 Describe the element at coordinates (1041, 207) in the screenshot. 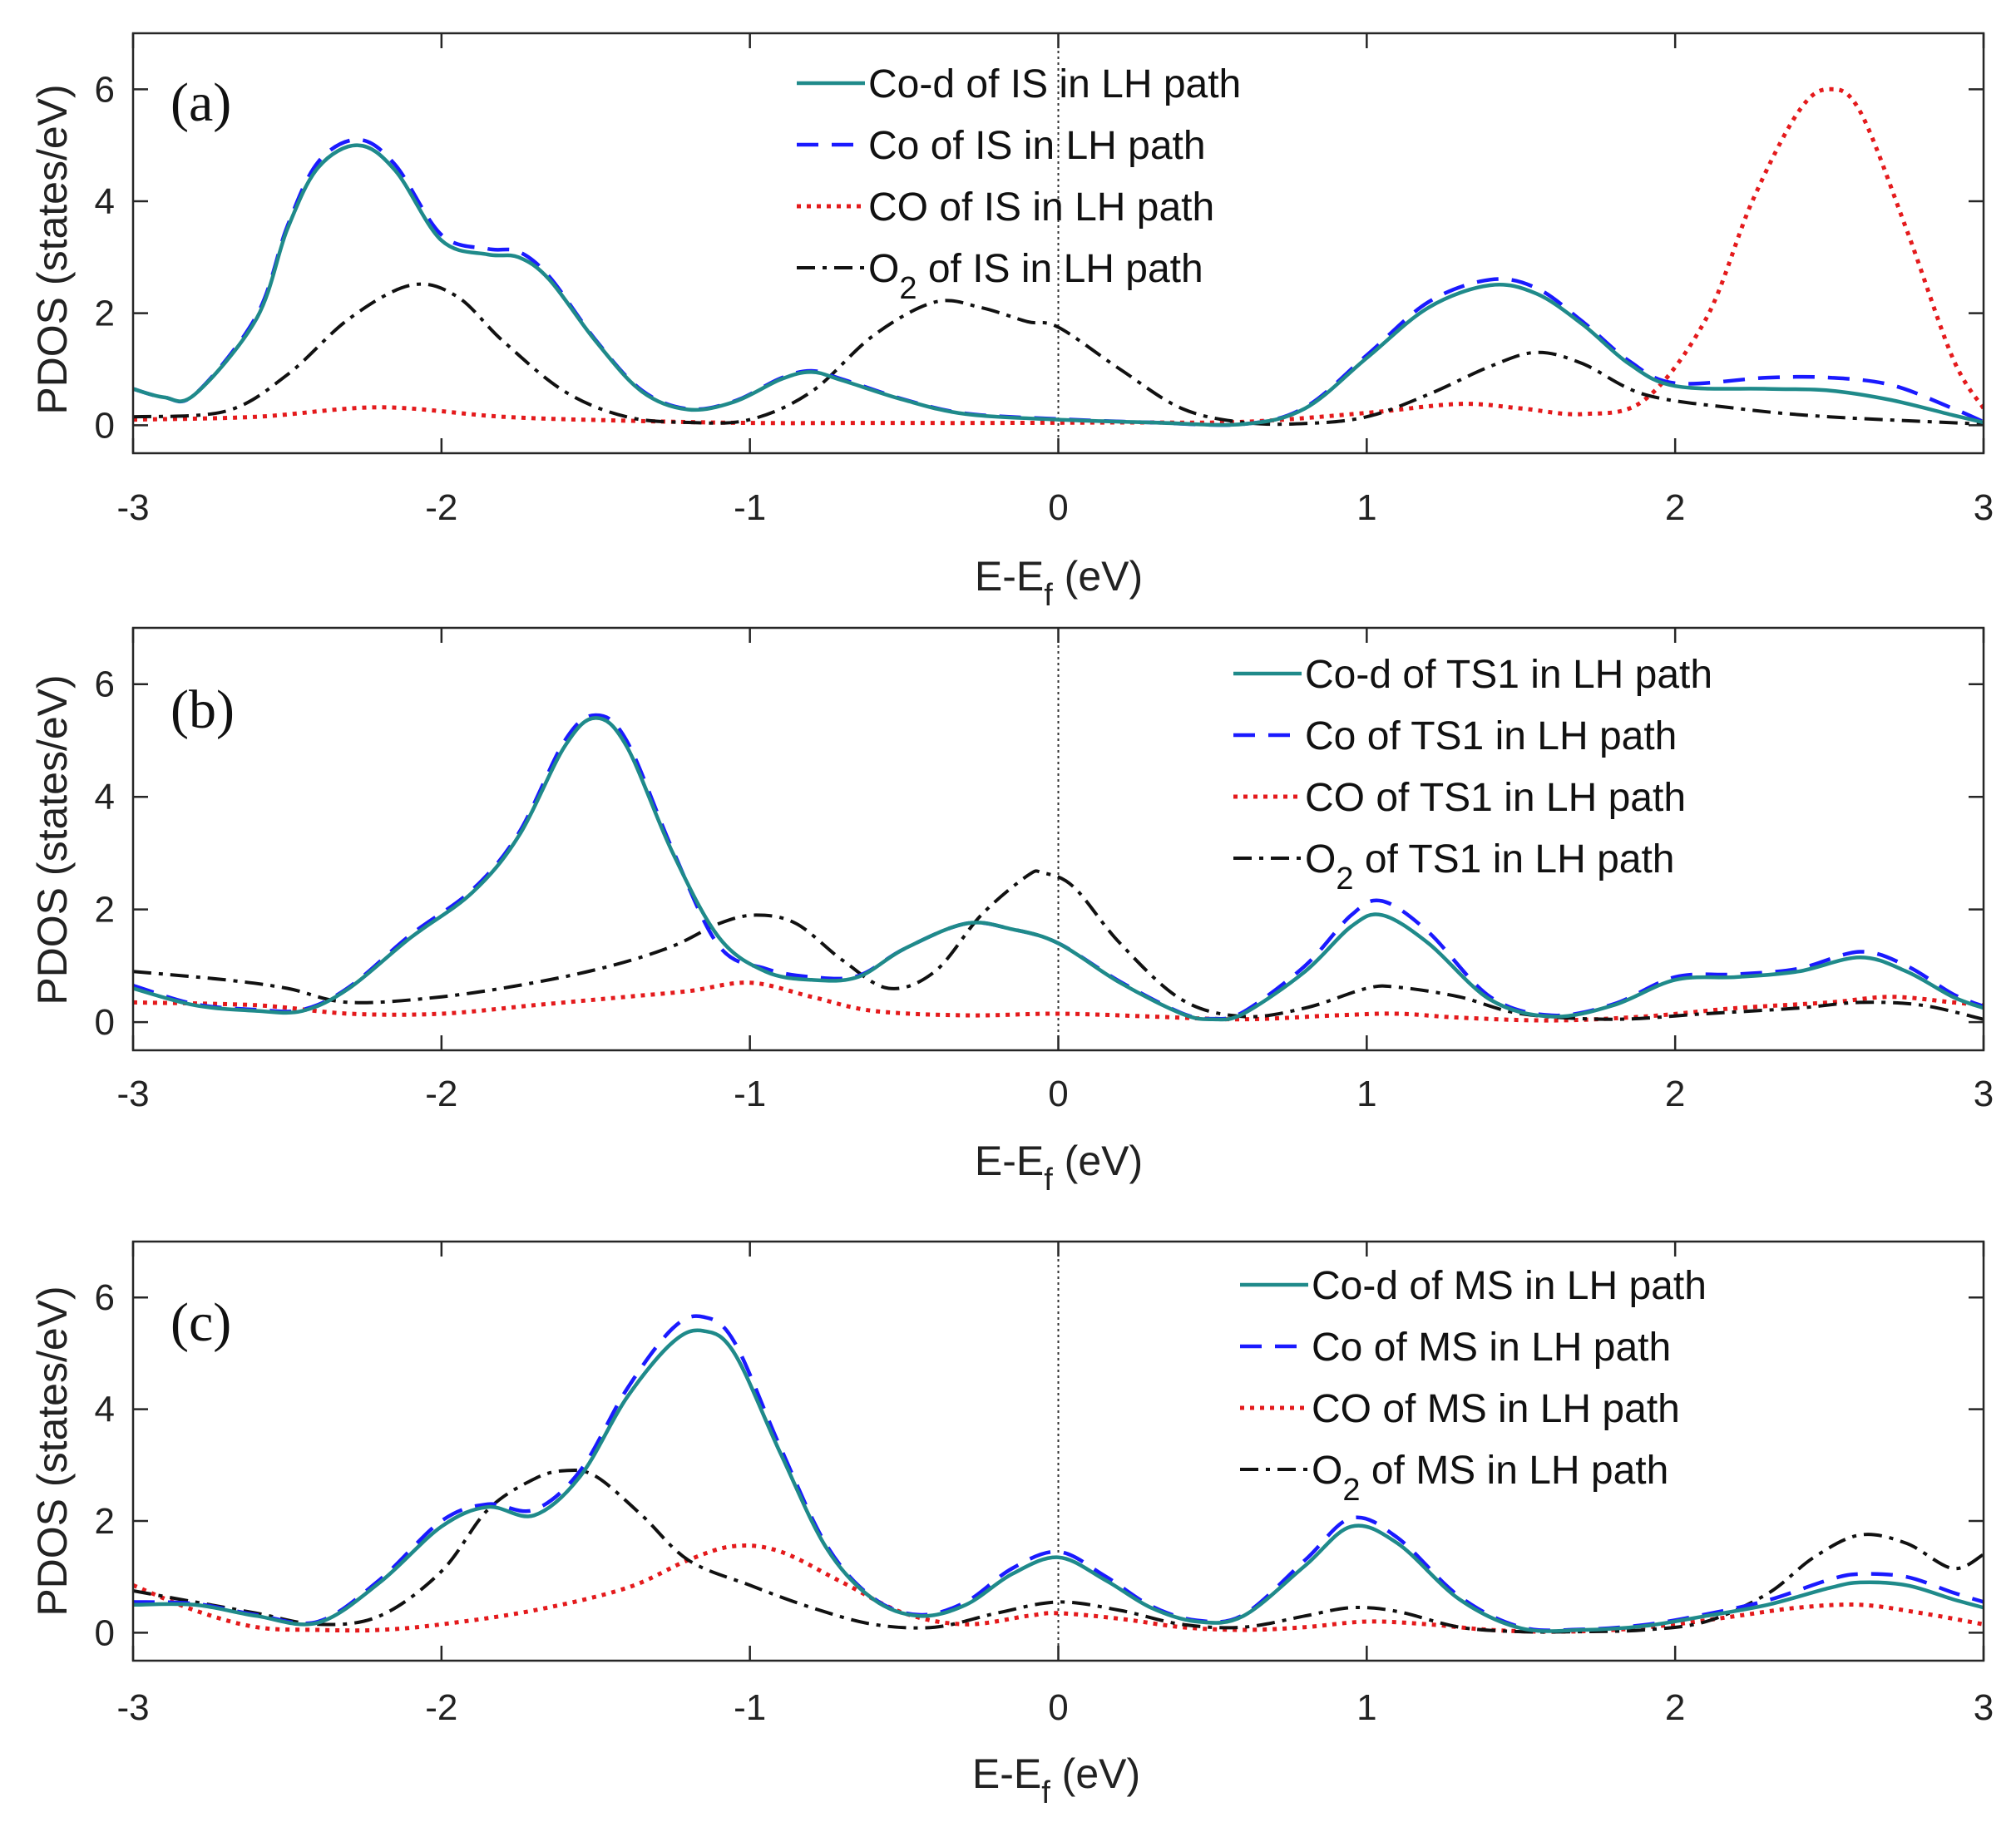

I see `legend-label: CO of IS in LH path` at that location.